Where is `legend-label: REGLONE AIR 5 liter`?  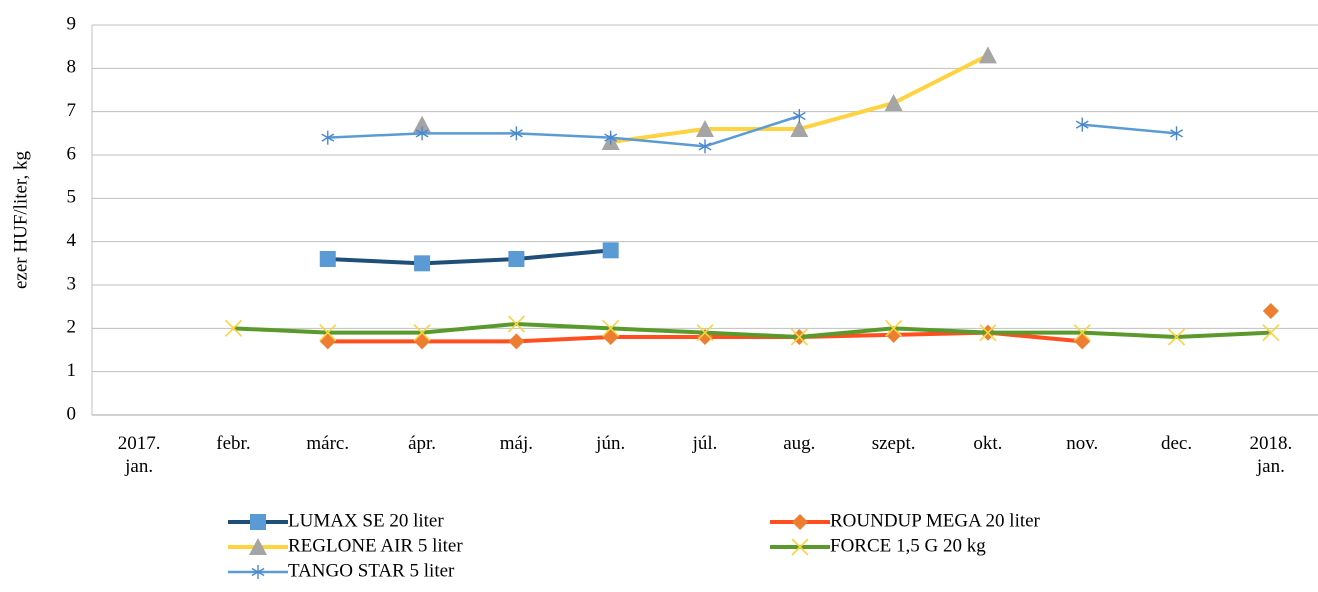 legend-label: REGLONE AIR 5 liter is located at coordinates (375, 545).